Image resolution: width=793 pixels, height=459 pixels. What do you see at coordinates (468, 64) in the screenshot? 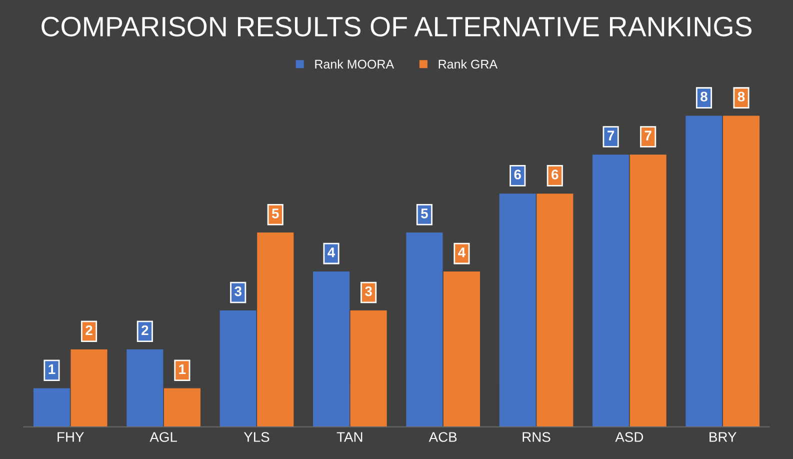
I see `legend-label: Rank GRA` at bounding box center [468, 64].